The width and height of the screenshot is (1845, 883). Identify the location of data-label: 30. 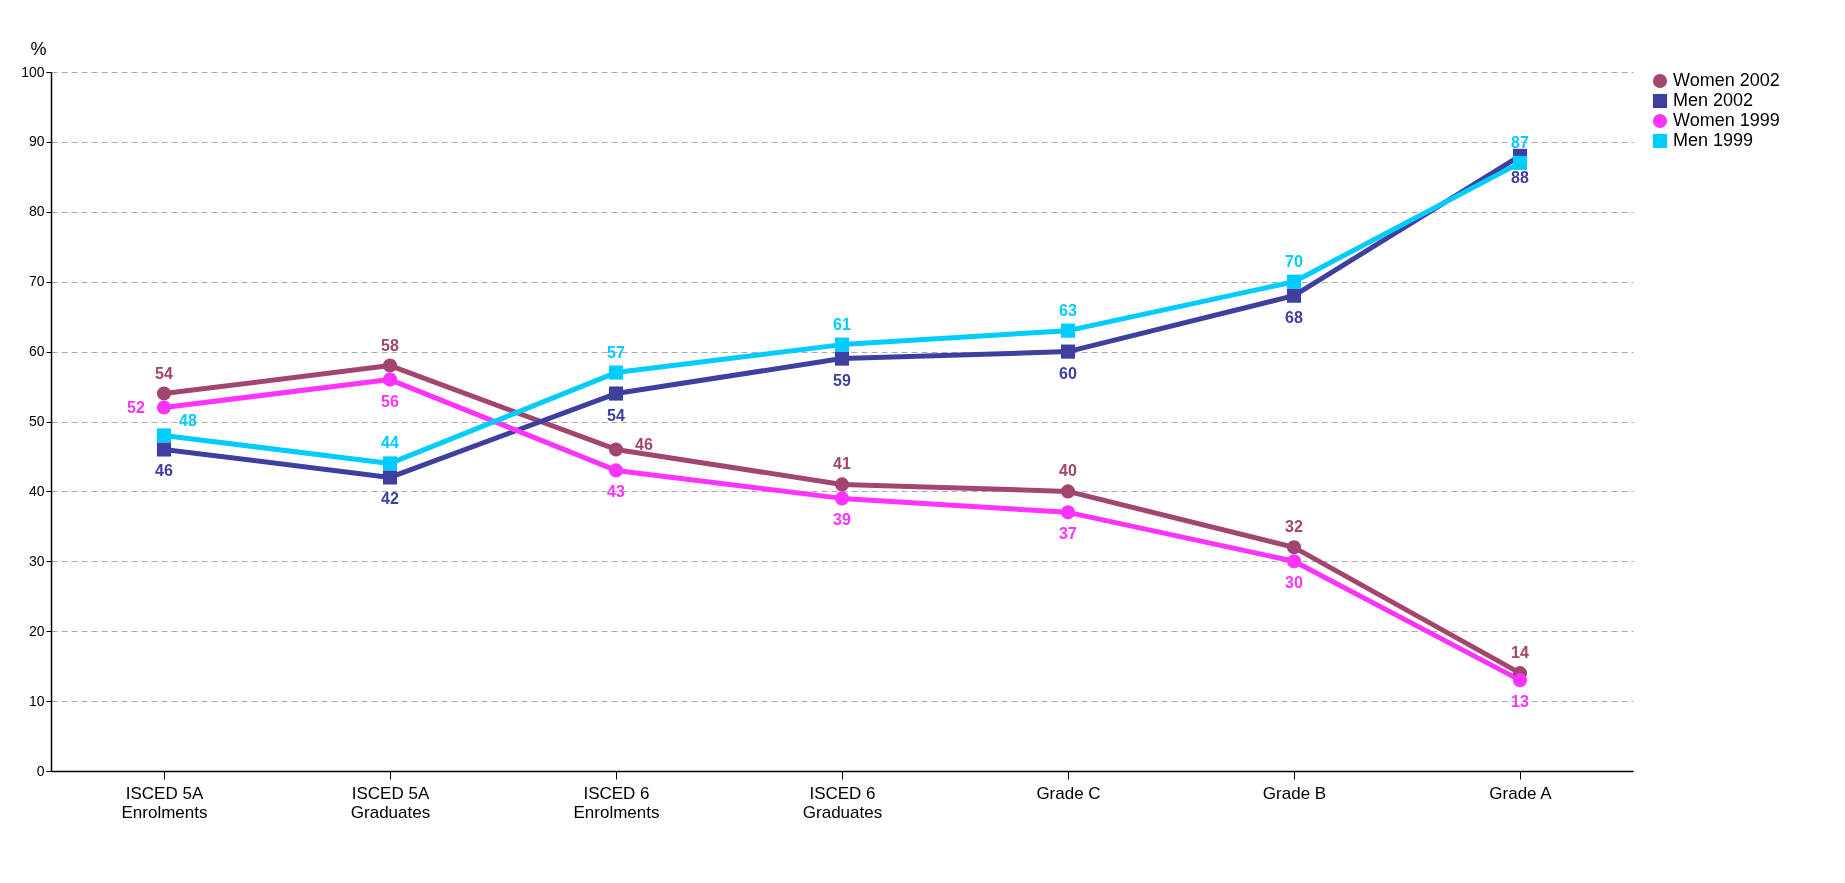
(1294, 583).